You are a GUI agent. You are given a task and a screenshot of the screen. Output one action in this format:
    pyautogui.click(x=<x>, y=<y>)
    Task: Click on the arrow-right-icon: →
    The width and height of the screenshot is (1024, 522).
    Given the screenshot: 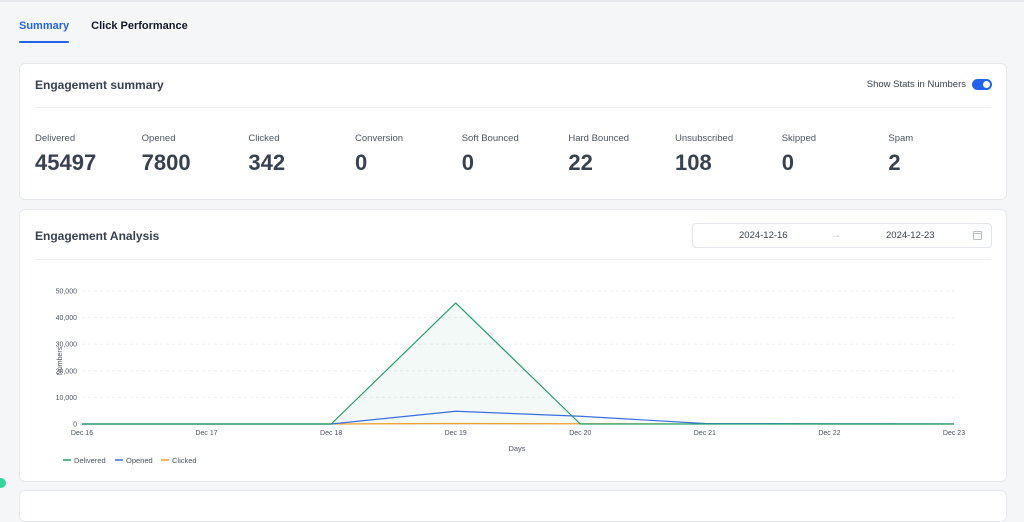 What is the action you would take?
    pyautogui.click(x=836, y=235)
    